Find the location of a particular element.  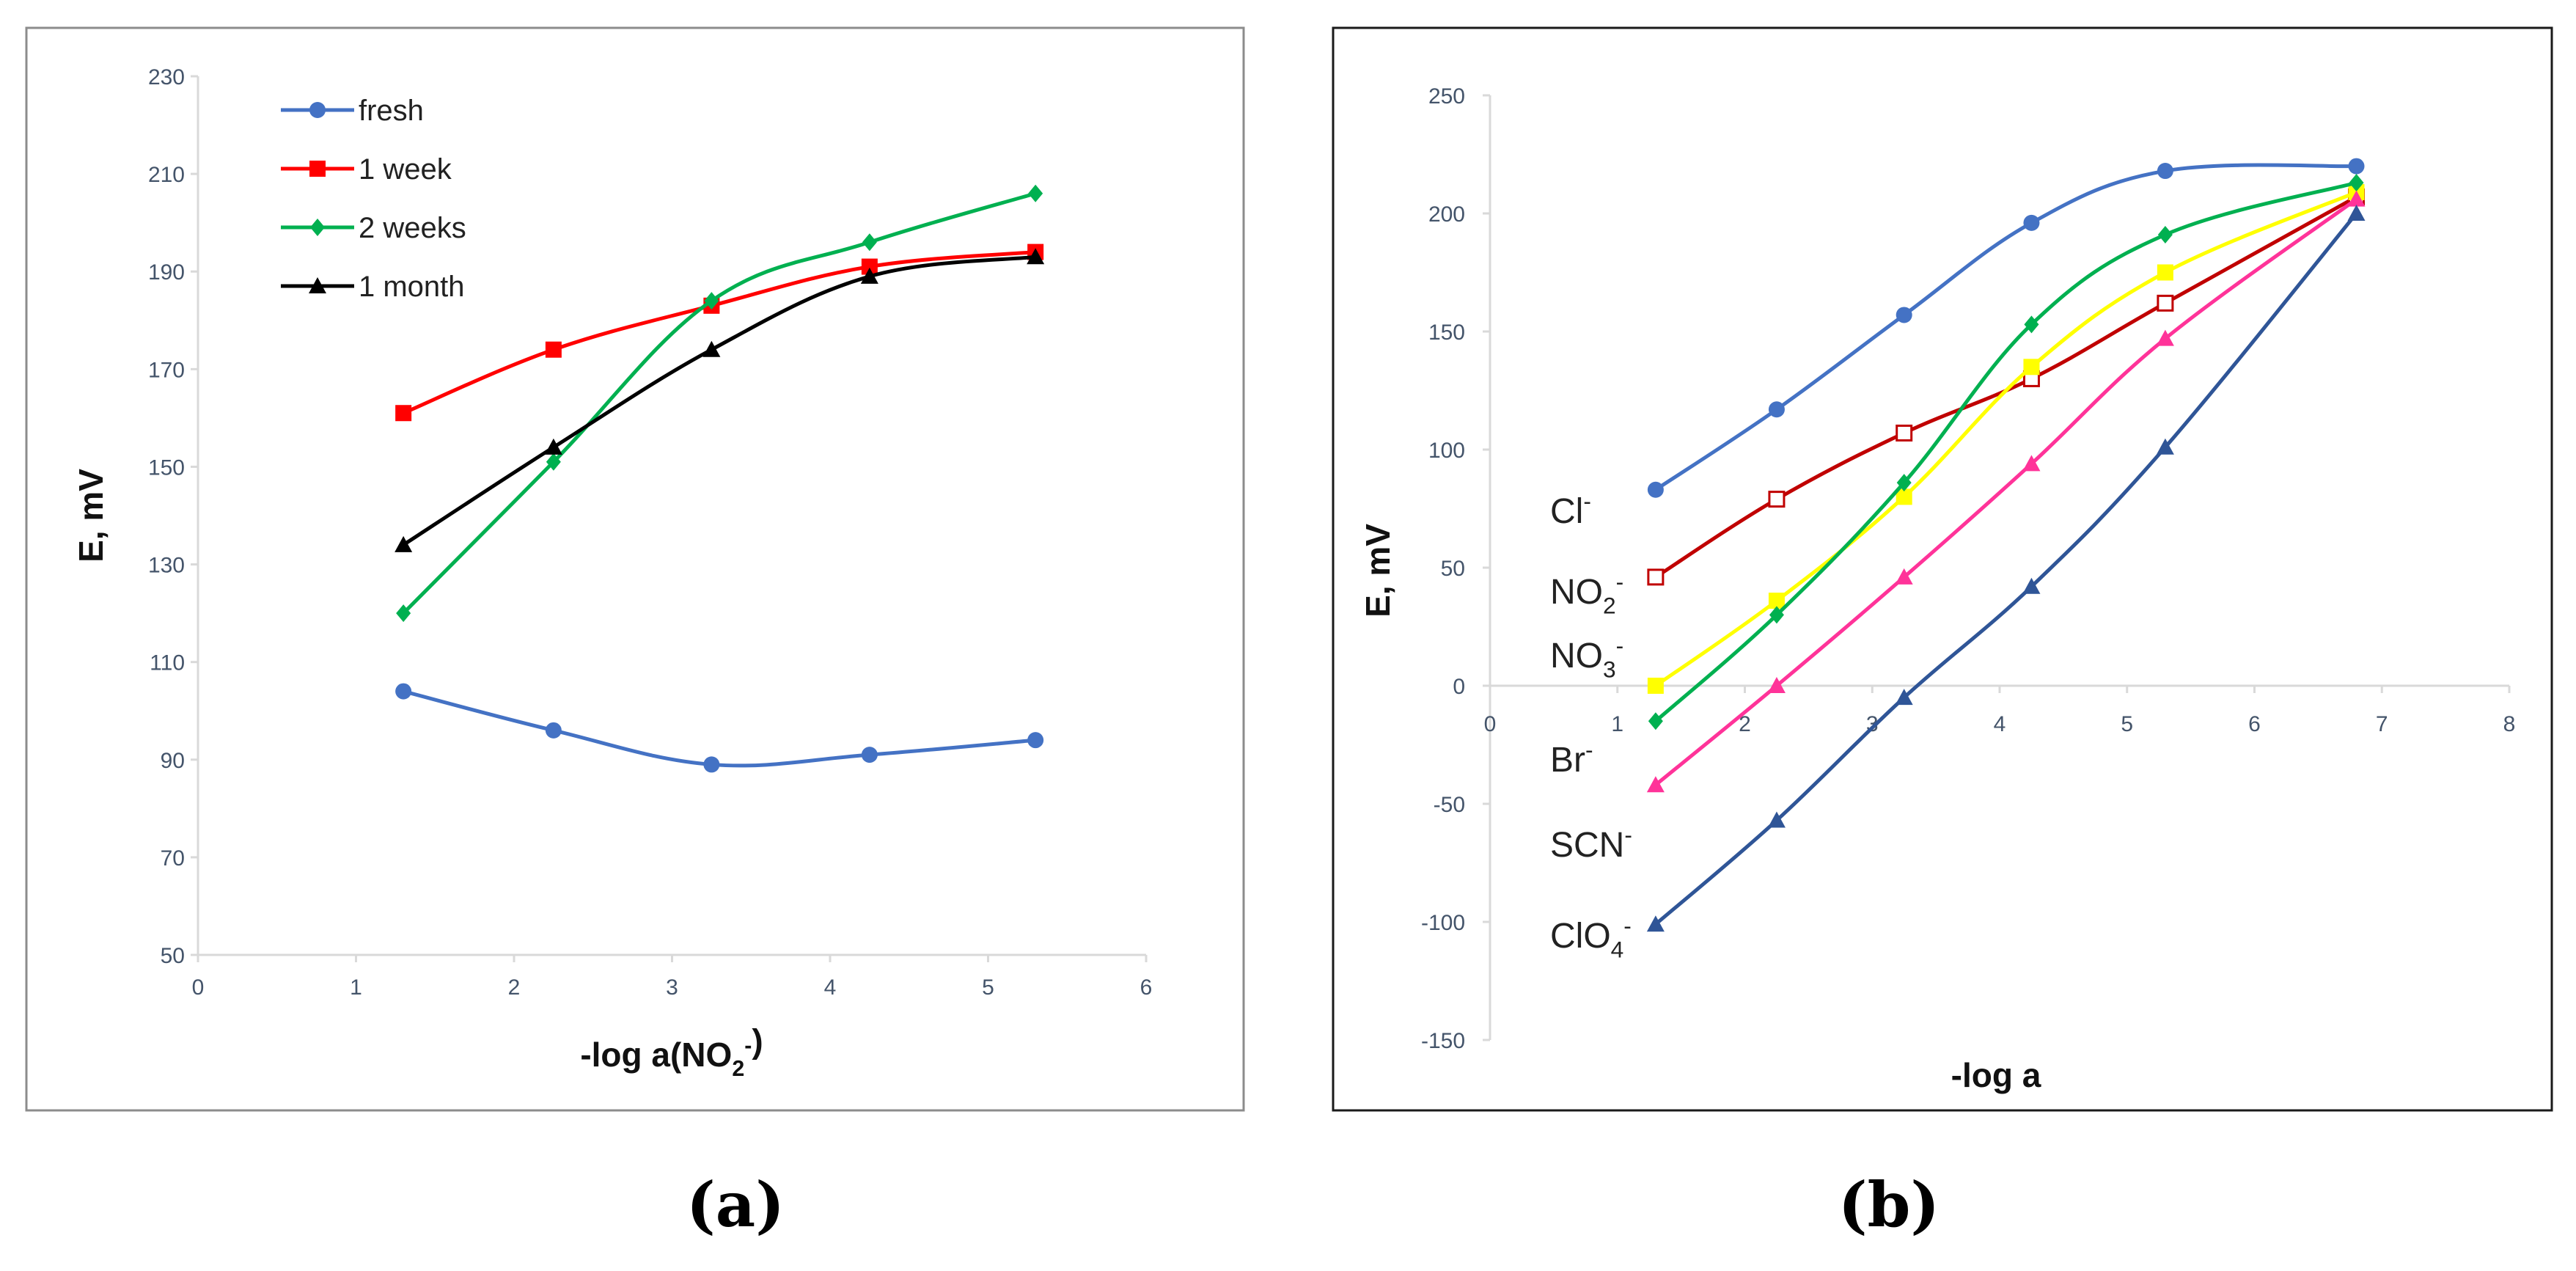

caption-a: (a) is located at coordinates (736, 1204).